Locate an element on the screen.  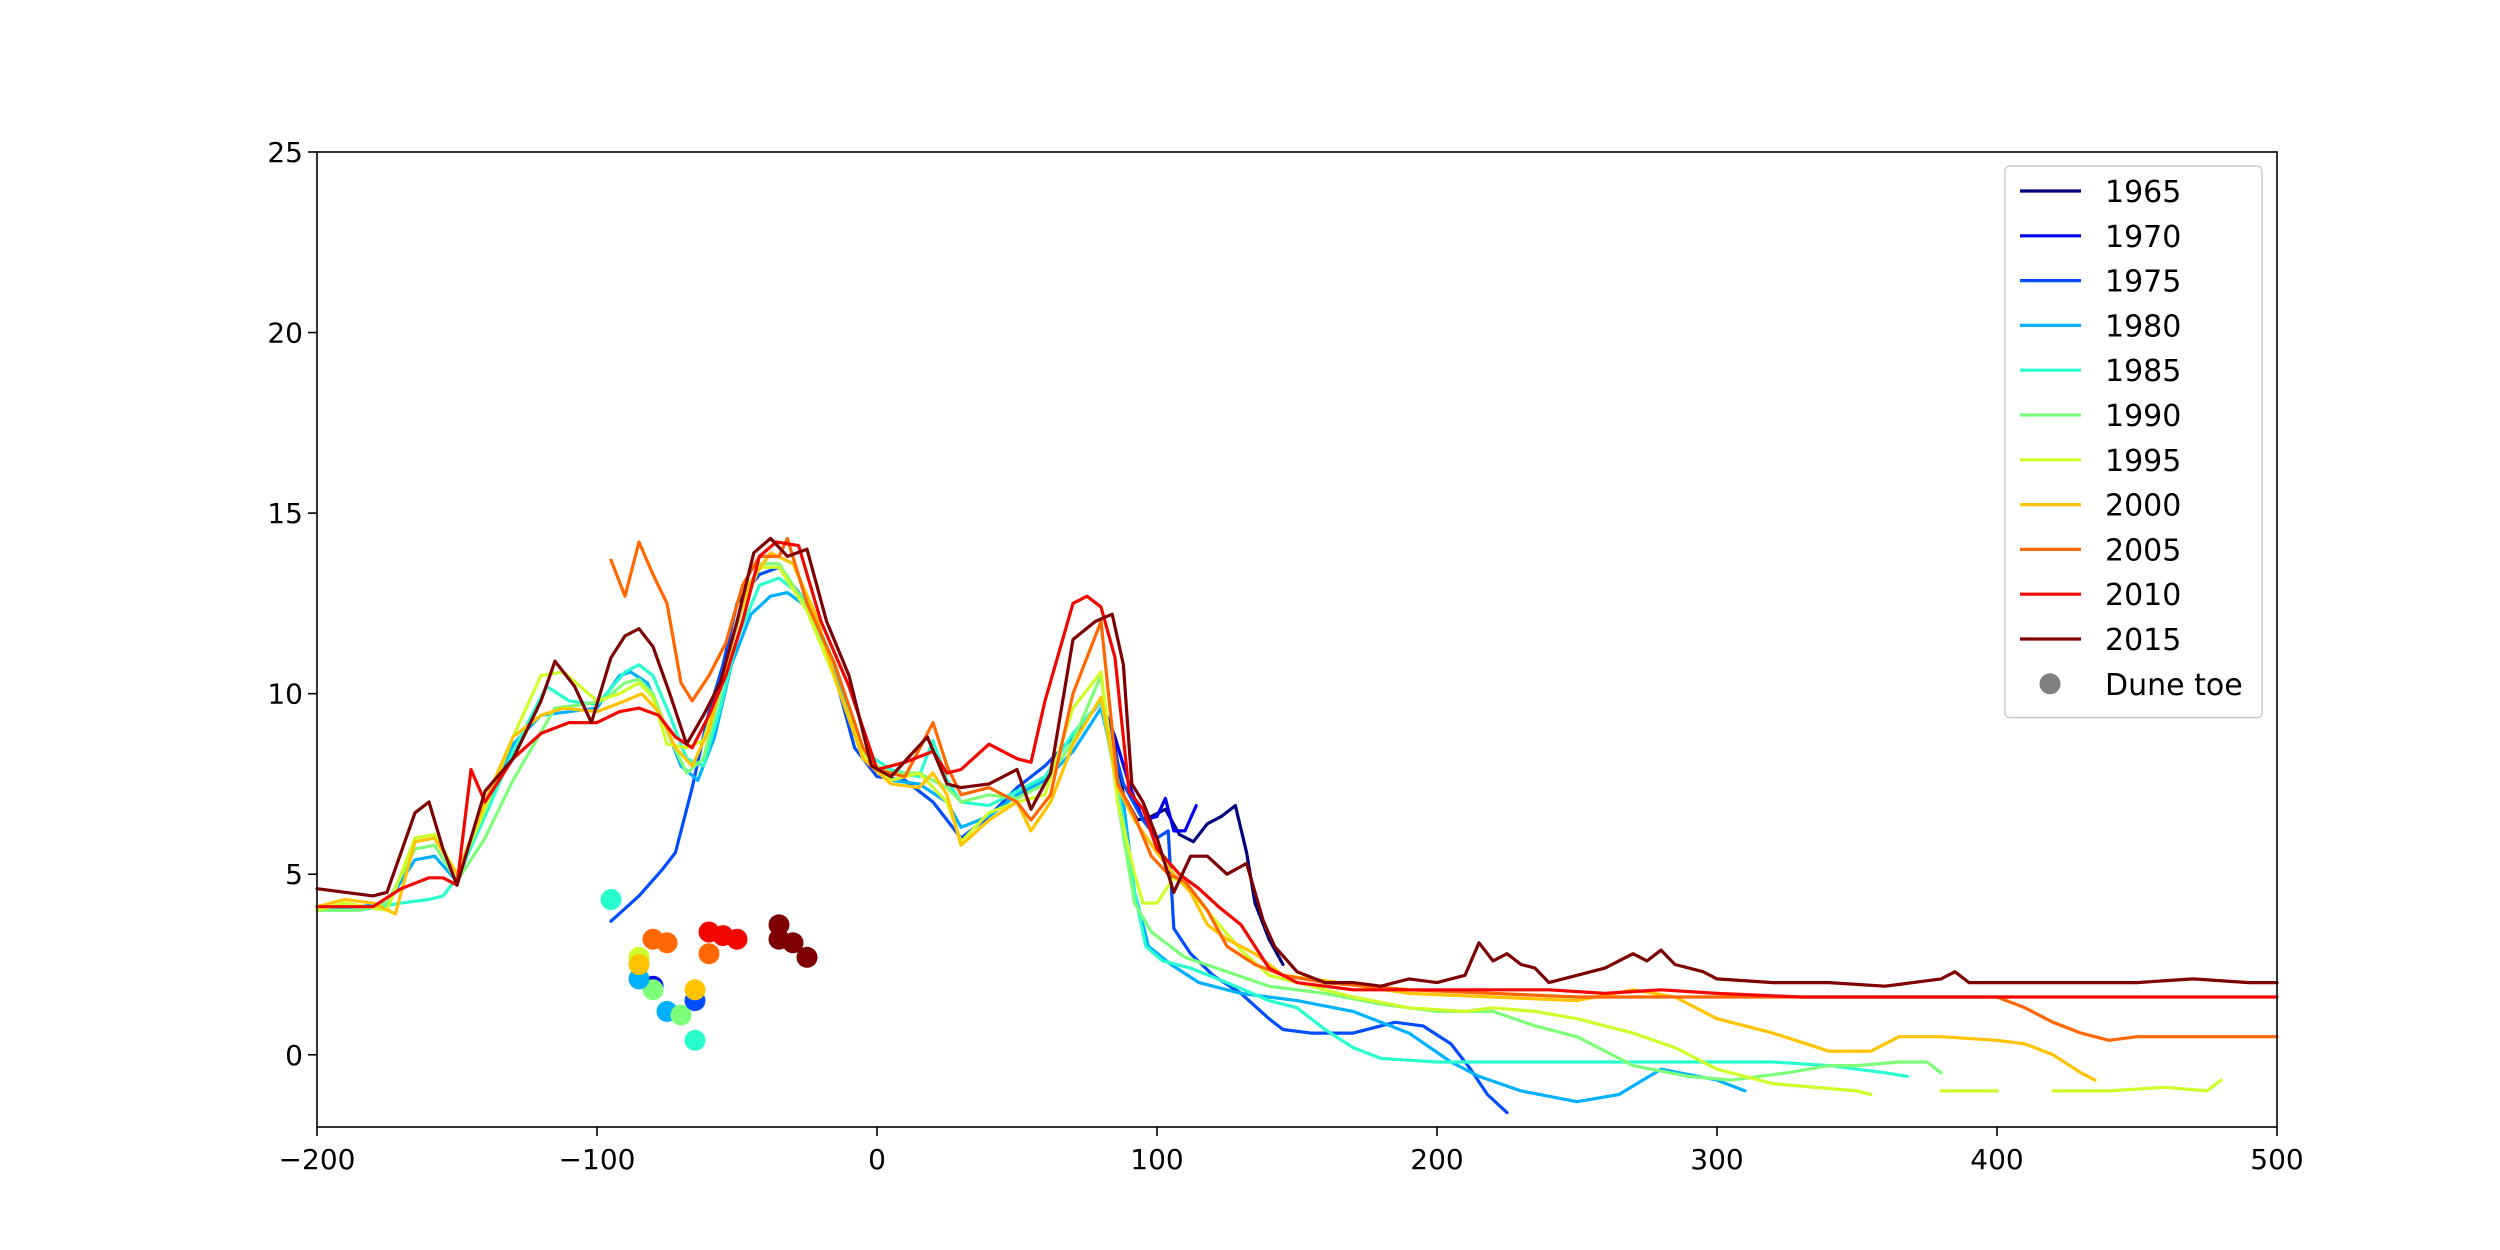
dune-toe-markers is located at coordinates (709, 970).